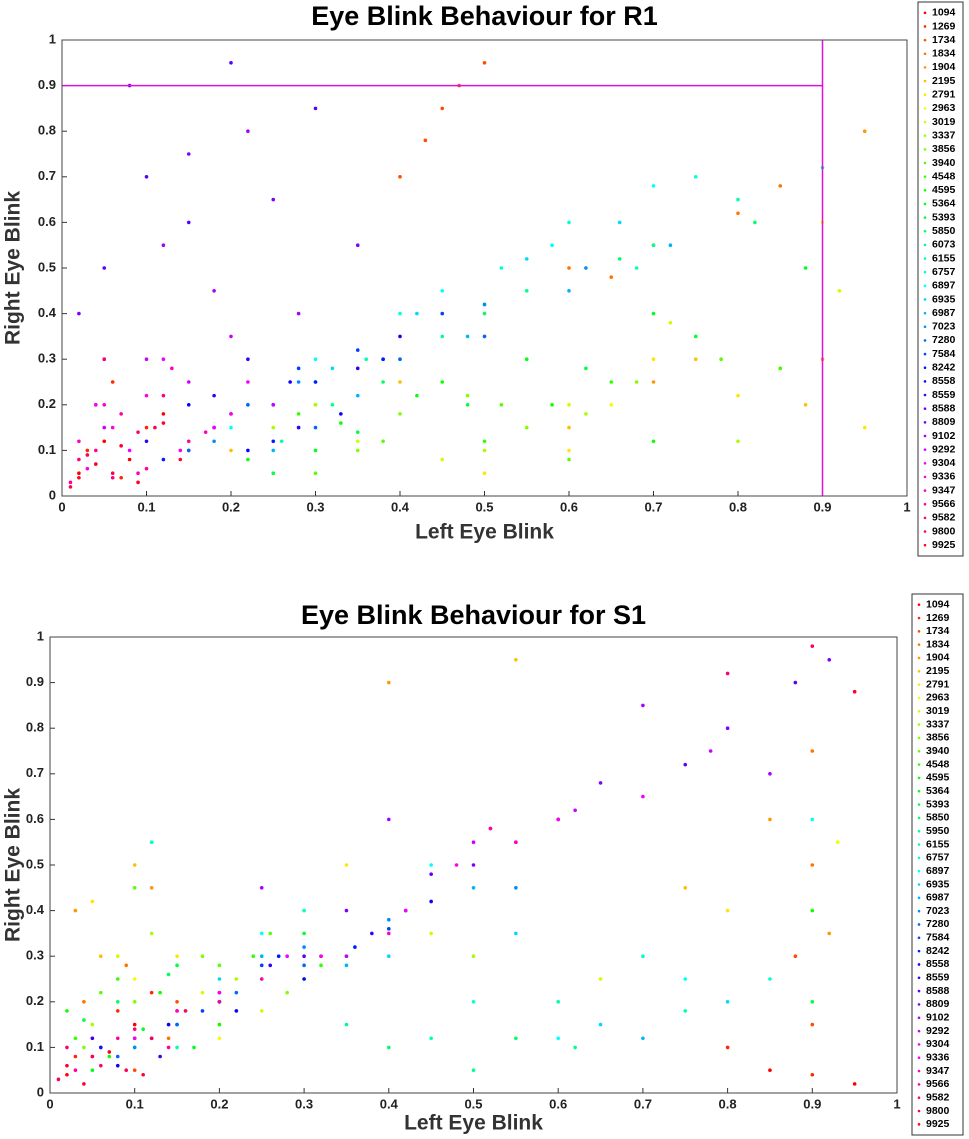 This screenshot has height=1139, width=969. I want to click on y-axis-label: Right Eye Blink, so click(13, 268).